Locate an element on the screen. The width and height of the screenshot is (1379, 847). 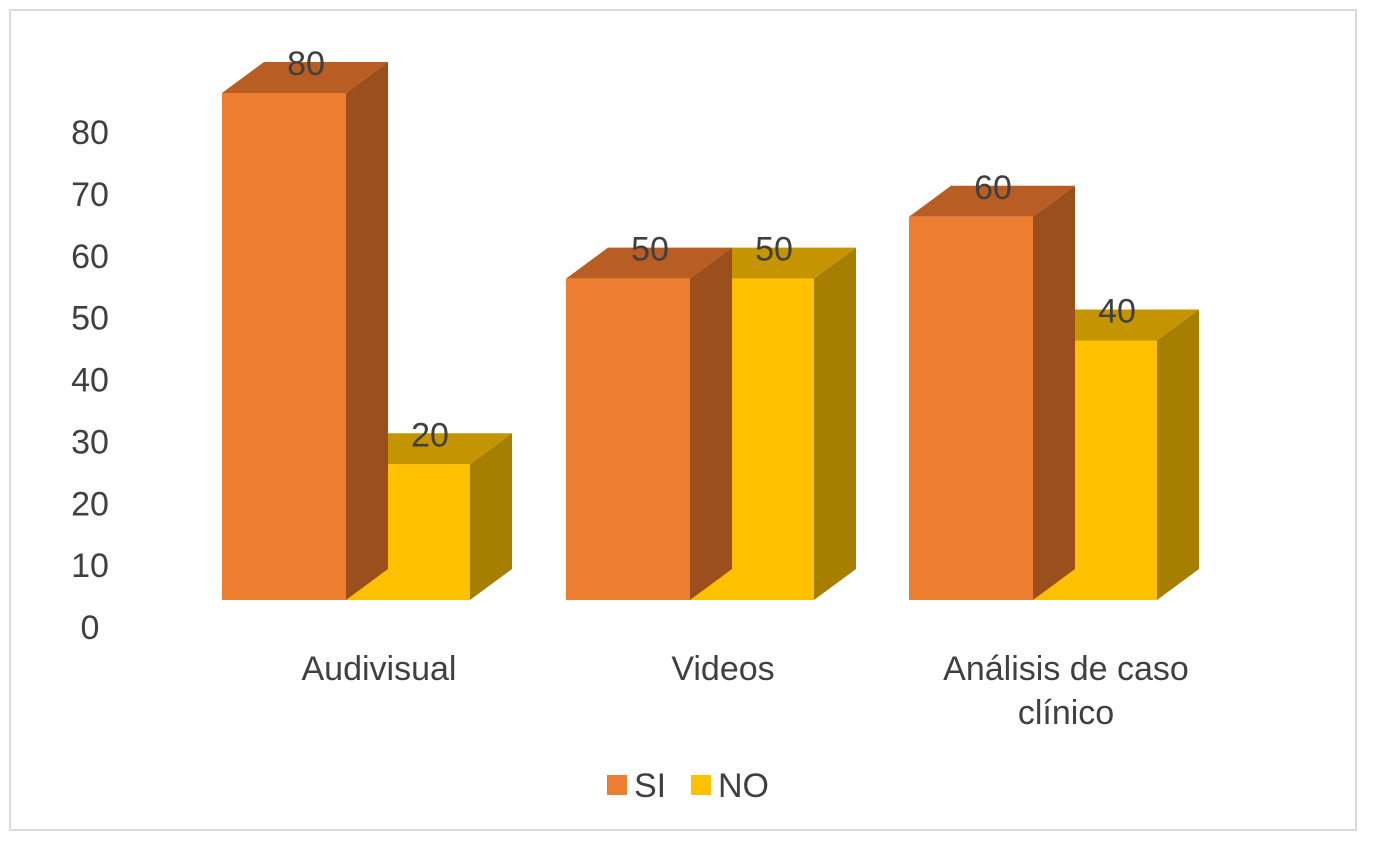
category-label: Audivisual is located at coordinates (379, 669).